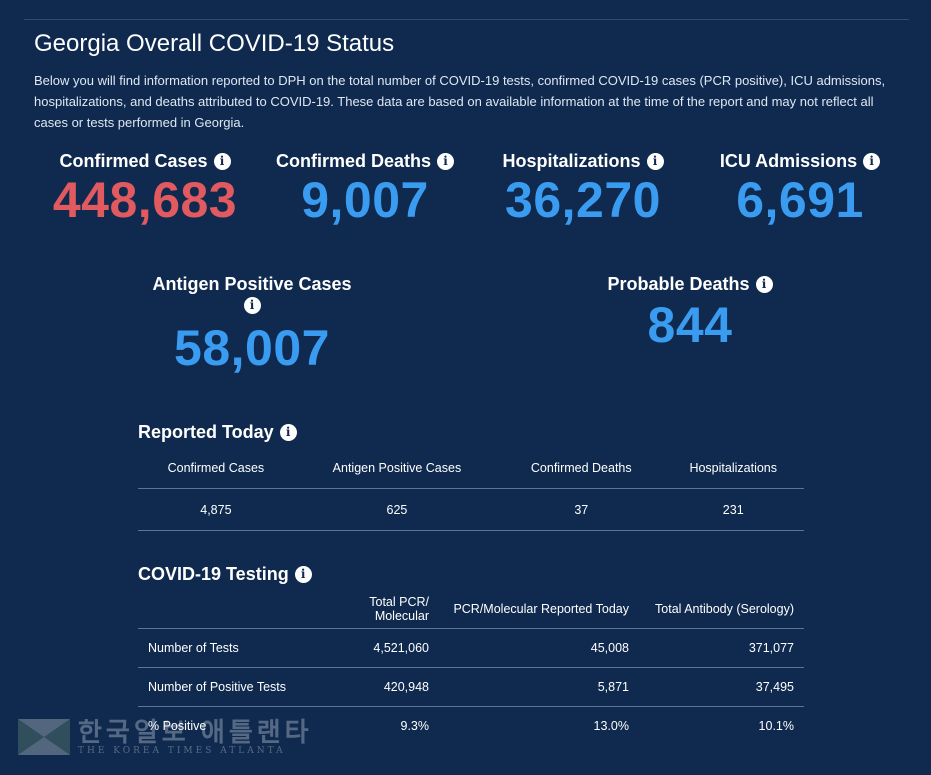 The height and width of the screenshot is (775, 931). Describe the element at coordinates (539, 687) in the screenshot. I see `table-cell: 5,871` at that location.